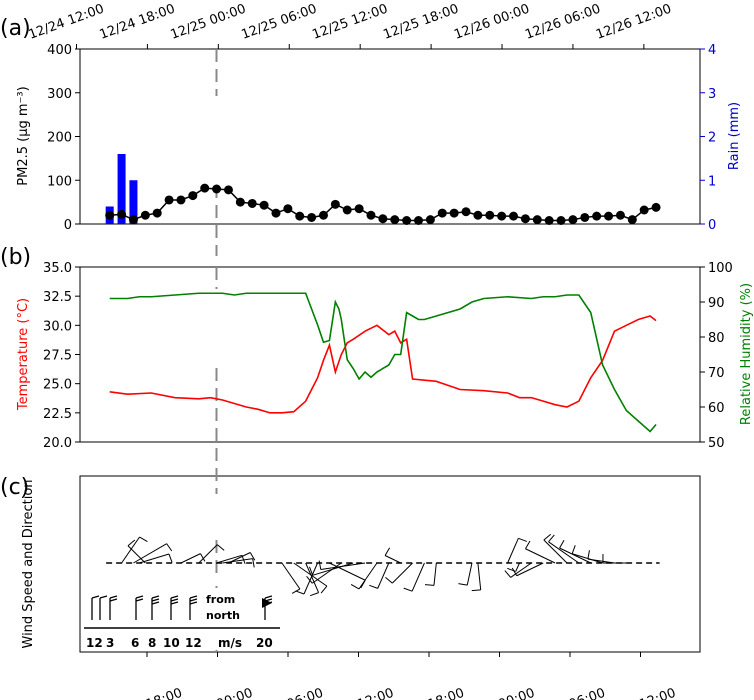 The width and height of the screenshot is (754, 700). I want to click on panel-a-ytick-left-label: 100, so click(59, 181).